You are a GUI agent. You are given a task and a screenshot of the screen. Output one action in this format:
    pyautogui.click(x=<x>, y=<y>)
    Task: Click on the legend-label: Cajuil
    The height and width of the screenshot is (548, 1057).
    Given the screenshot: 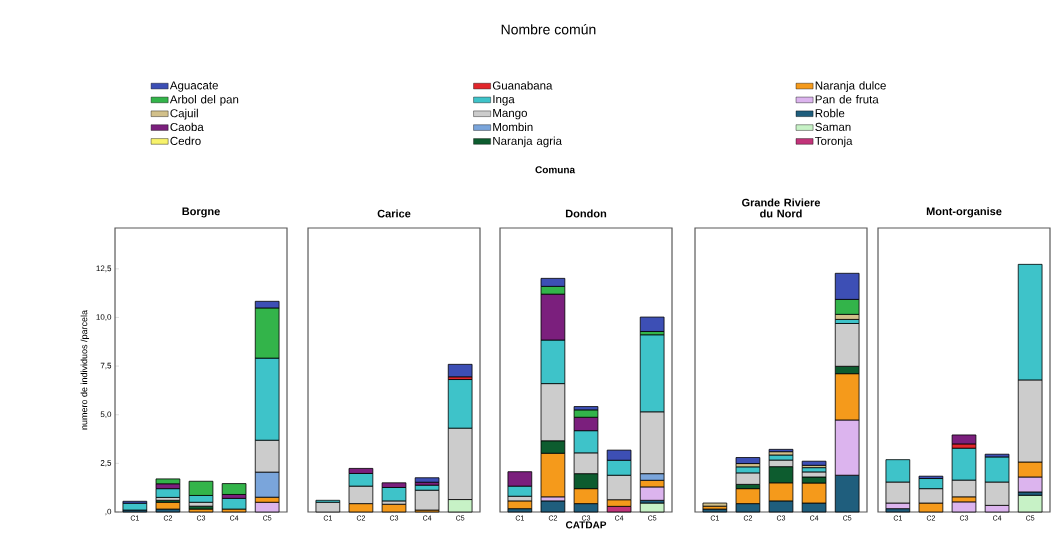 What is the action you would take?
    pyautogui.click(x=184, y=114)
    